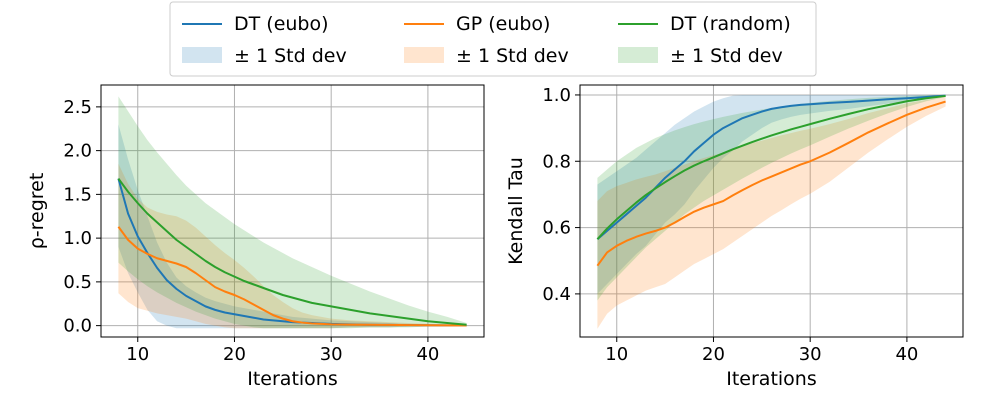 The height and width of the screenshot is (411, 987). Describe the element at coordinates (77, 282) in the screenshot. I see `y-tick-label: 0.5` at that location.